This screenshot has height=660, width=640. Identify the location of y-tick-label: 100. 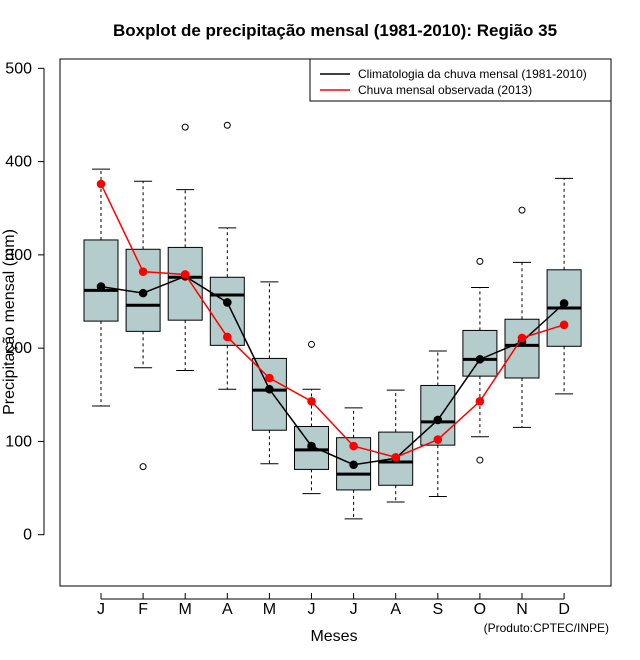
(18, 441).